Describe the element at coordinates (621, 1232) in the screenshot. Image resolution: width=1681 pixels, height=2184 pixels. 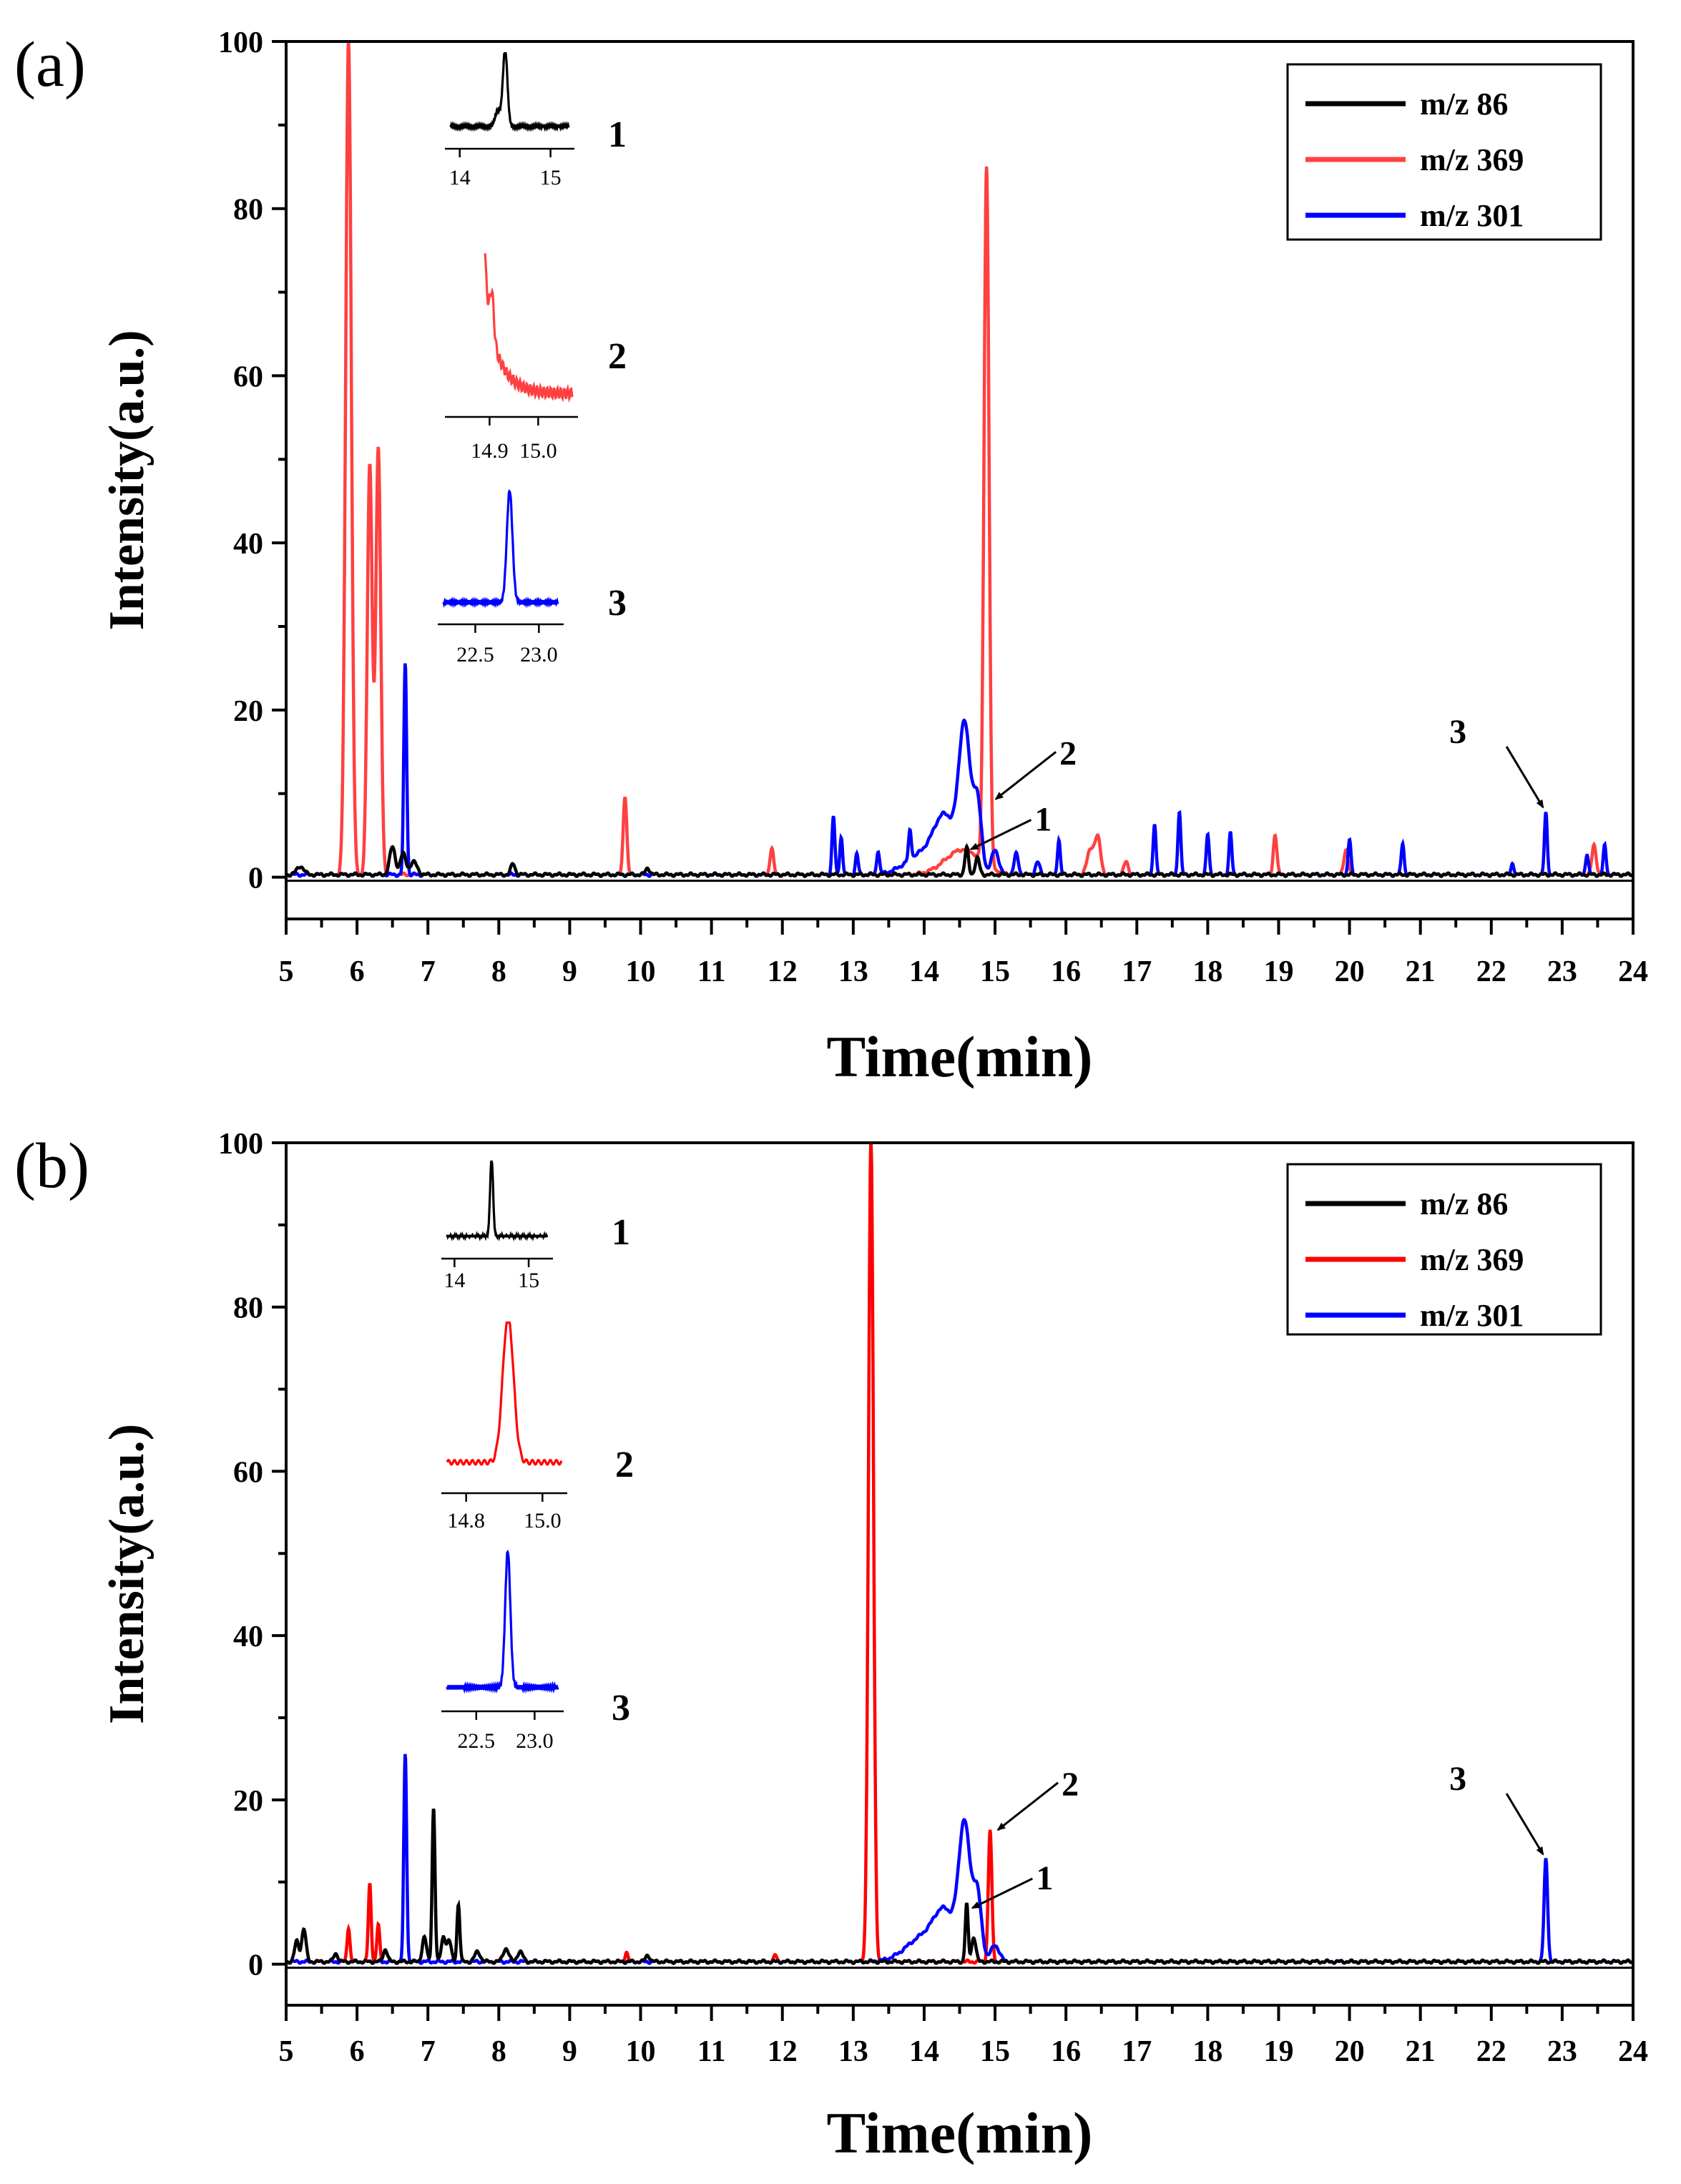
I see `inset-number: 1` at that location.